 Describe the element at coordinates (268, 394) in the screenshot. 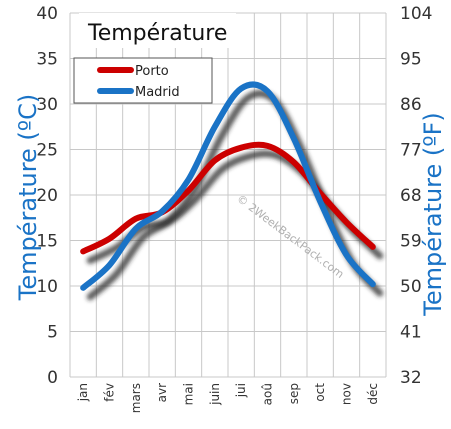

I see `x-tick-label: aoû` at that location.